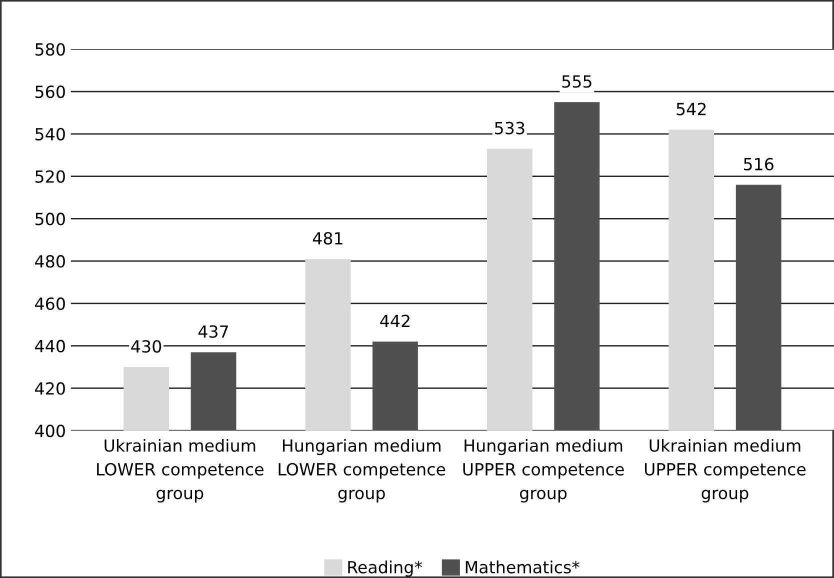  I want to click on y-tick-label: 420, so click(50, 388).